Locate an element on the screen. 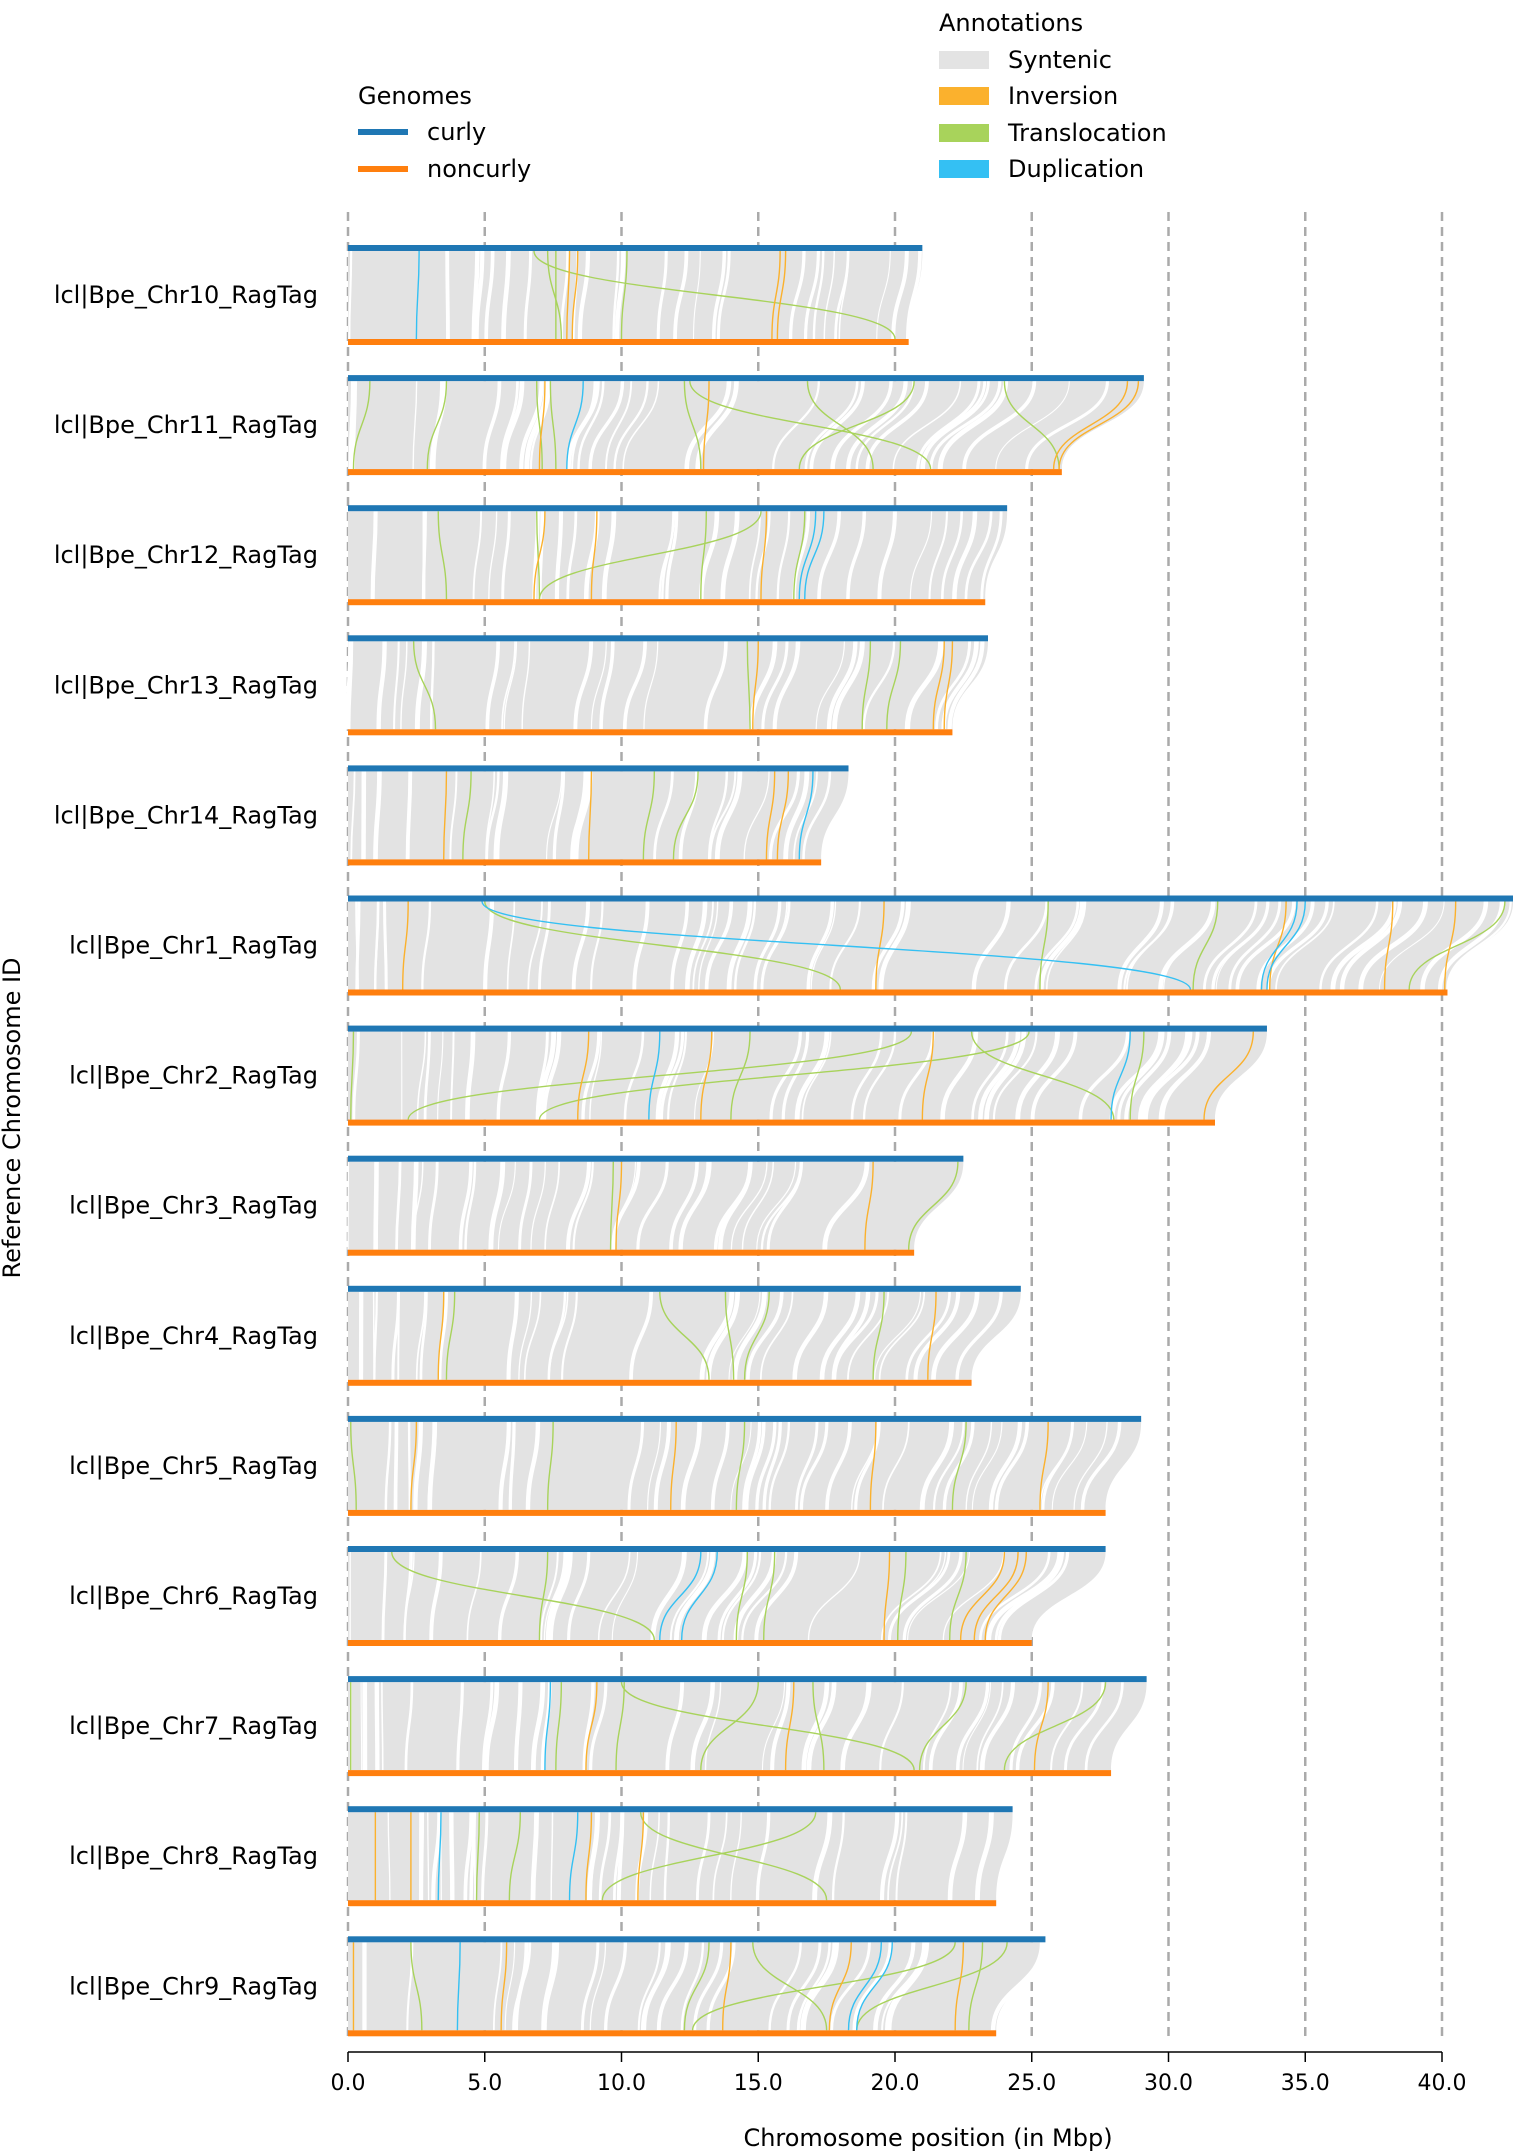 The width and height of the screenshot is (1513, 2156). syntenic-band-lcl-bpe-chr3-ragtag is located at coordinates (656, 1205).